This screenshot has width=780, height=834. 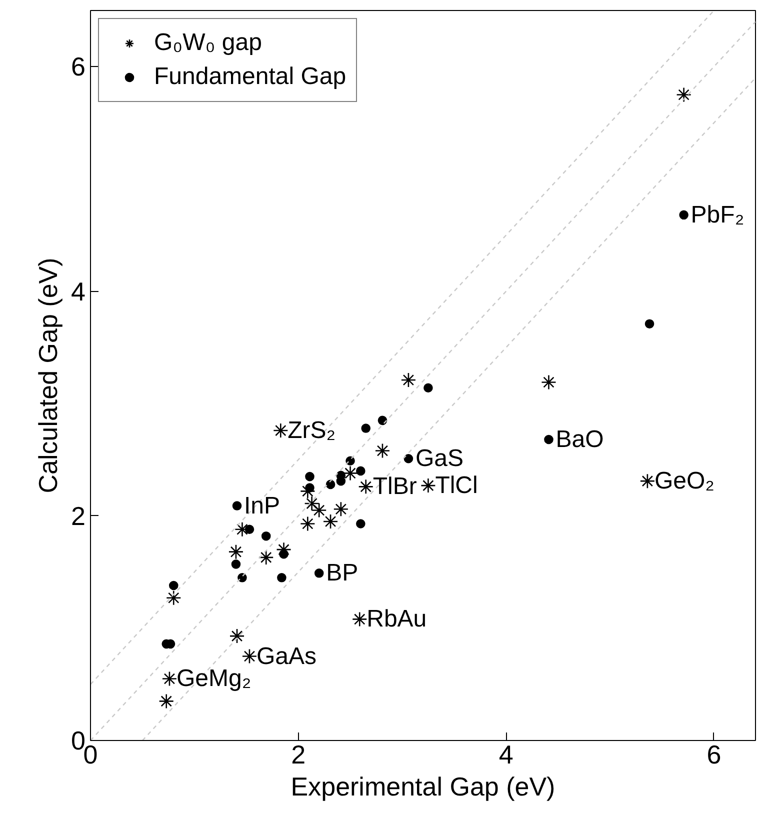 What do you see at coordinates (580, 440) in the screenshot?
I see `annotation: BaO` at bounding box center [580, 440].